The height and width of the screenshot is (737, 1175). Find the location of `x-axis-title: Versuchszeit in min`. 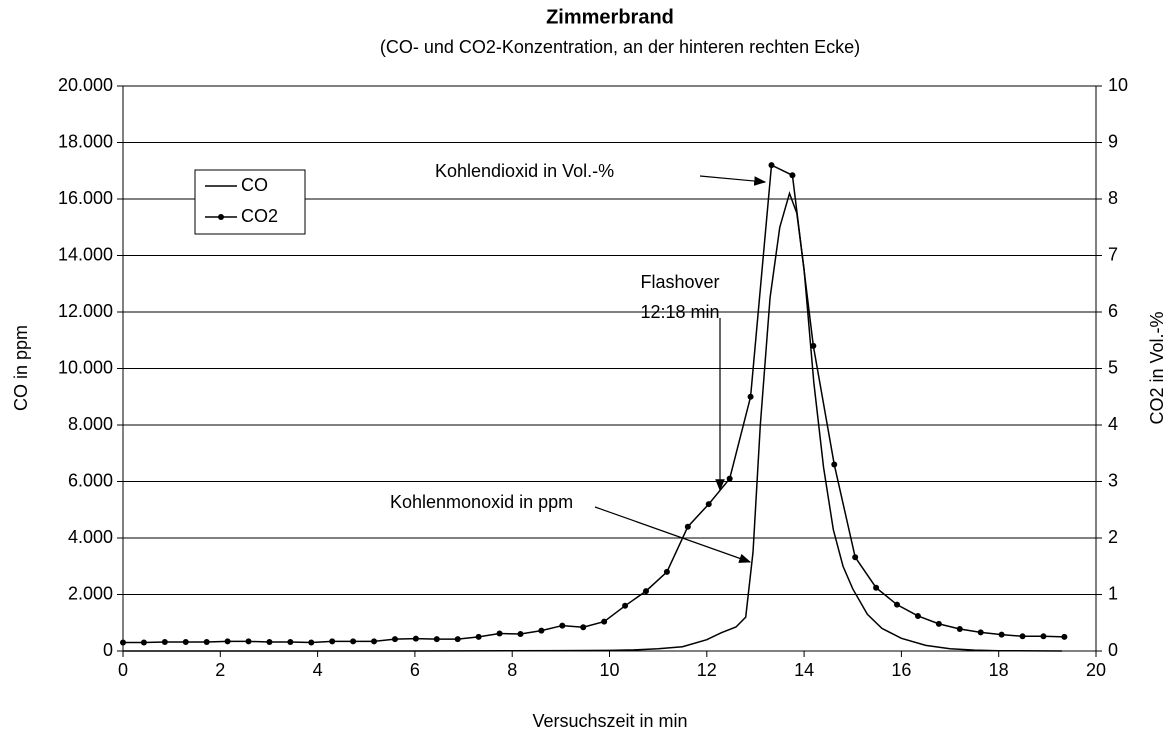

x-axis-title: Versuchszeit in min is located at coordinates (609, 721).